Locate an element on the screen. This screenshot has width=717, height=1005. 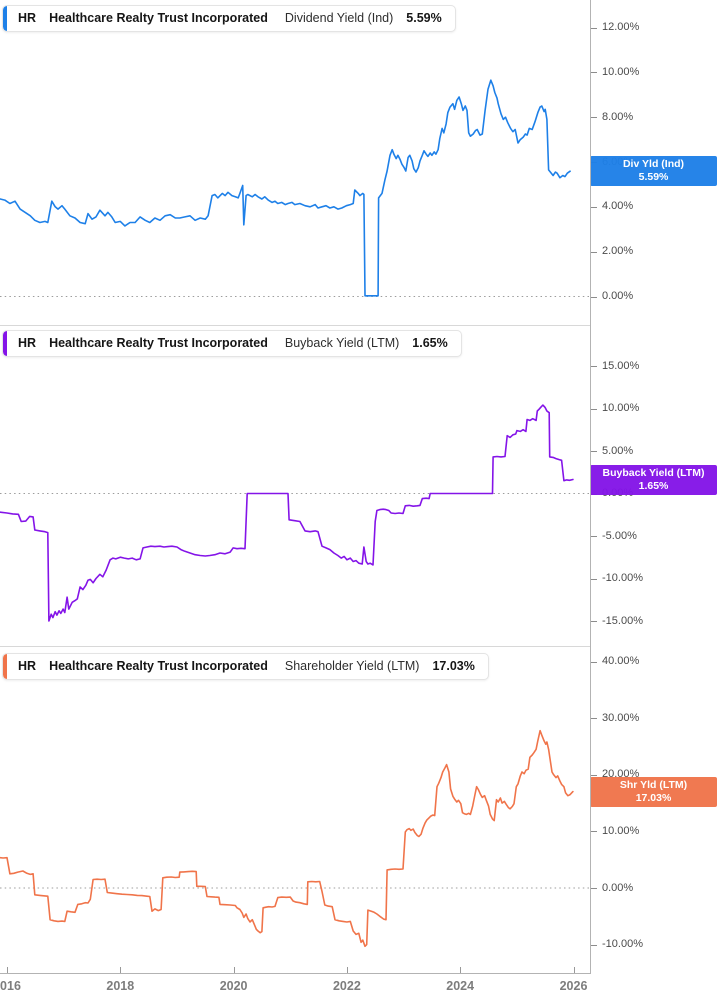
y-tick-label: -15.00% is located at coordinates (622, 620).